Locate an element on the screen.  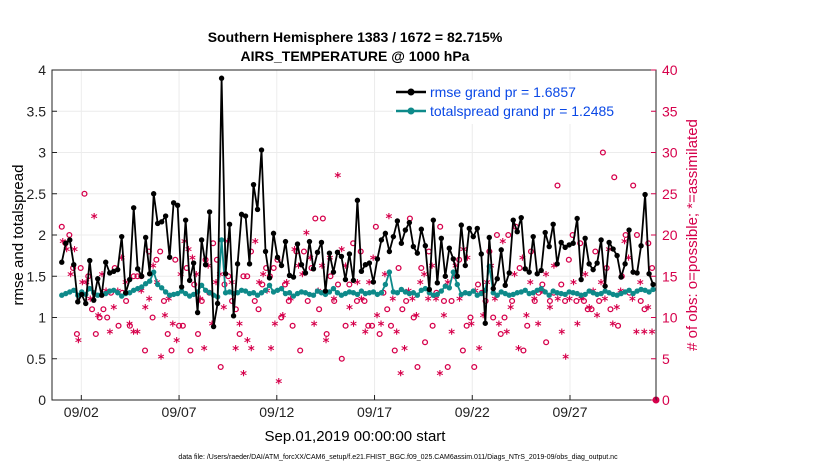
chart-subtitle: AIRS_TEMPERATURE @ 1000 hPa is located at coordinates (355, 56).